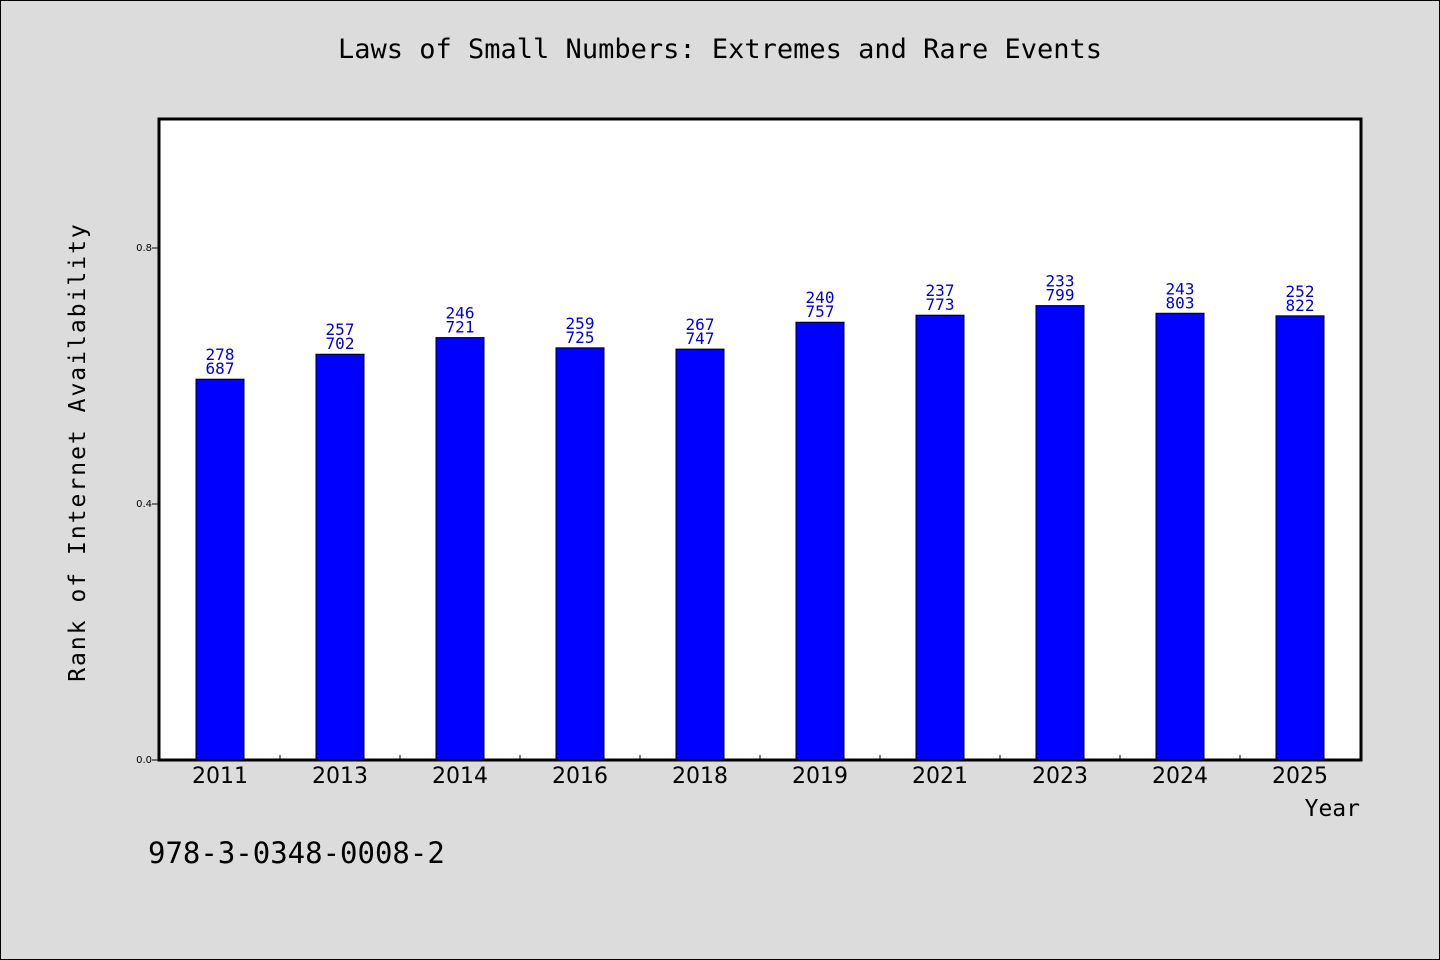 This screenshot has height=960, width=1440. I want to click on x-tick-label: 2011, so click(220, 776).